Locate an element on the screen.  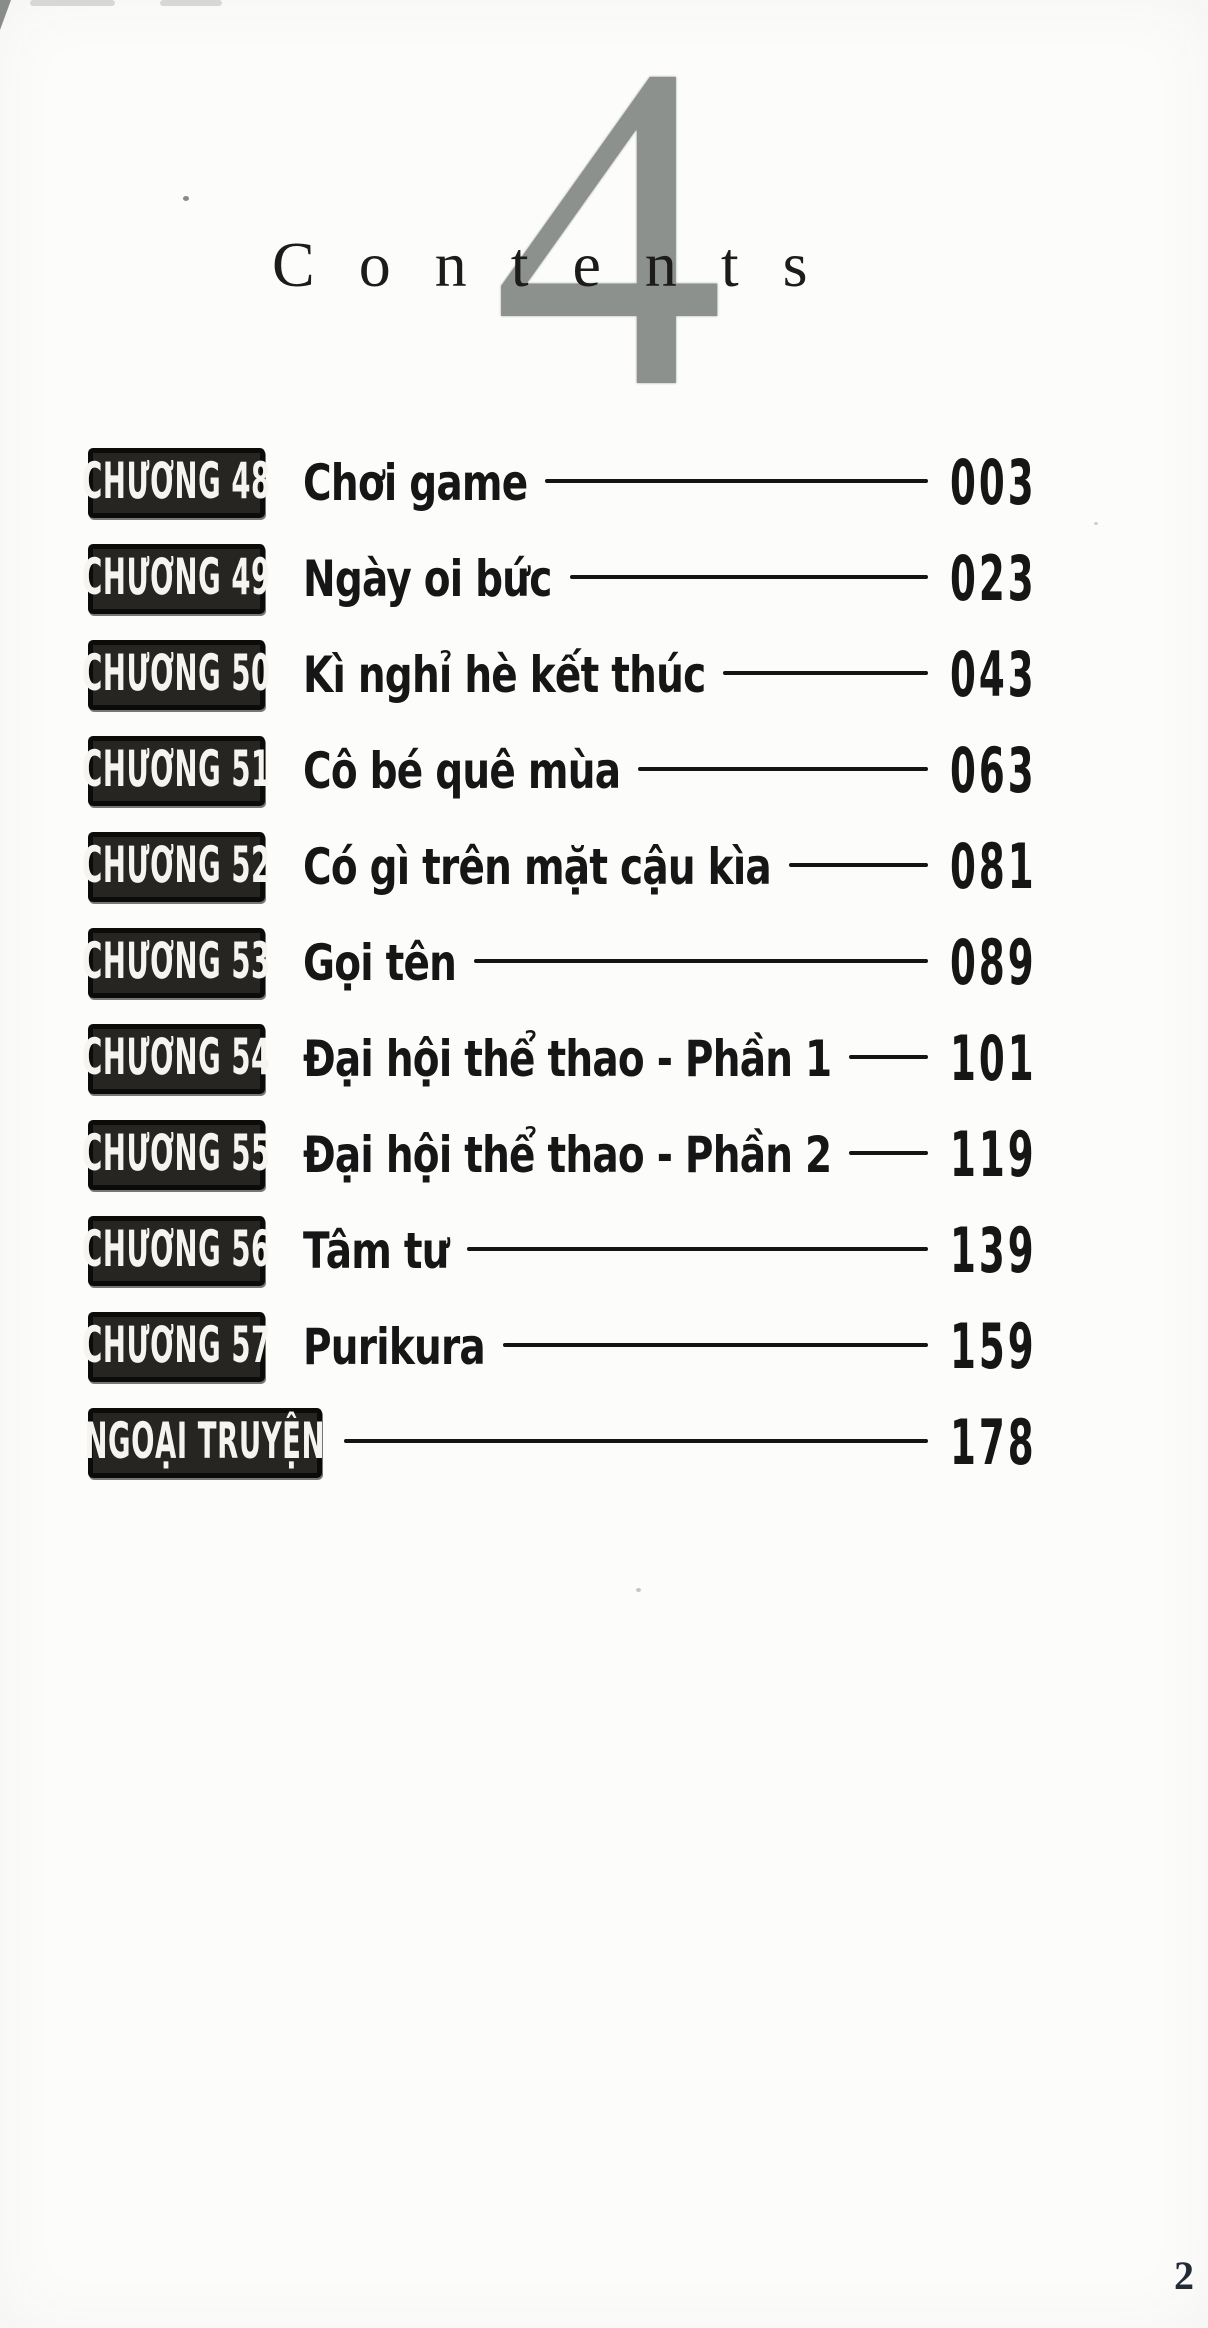
page-number: 178 is located at coordinates (994, 1443).